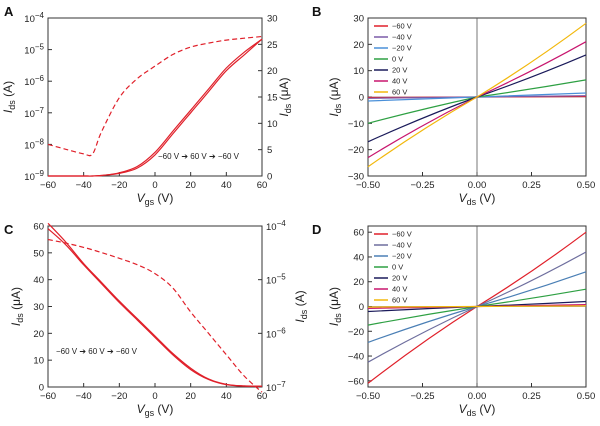 The image size is (600, 426). I want to click on right-tick-label: 0, so click(269, 177).